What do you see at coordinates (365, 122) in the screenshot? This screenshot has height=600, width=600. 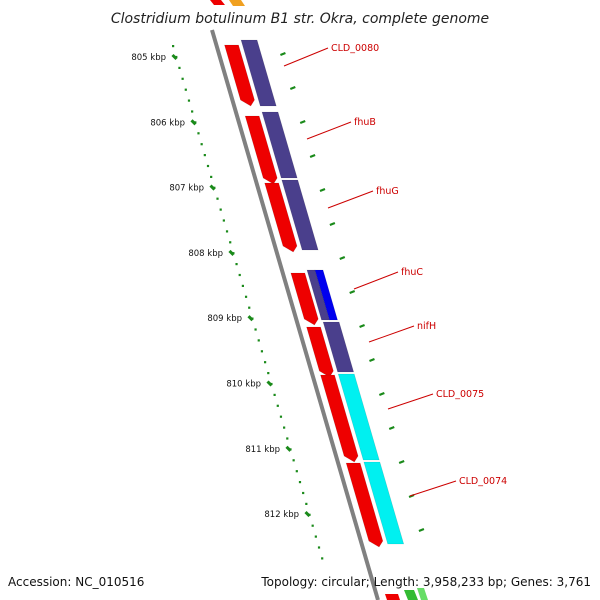 I see `gene-label-fhub: fhuB` at bounding box center [365, 122].